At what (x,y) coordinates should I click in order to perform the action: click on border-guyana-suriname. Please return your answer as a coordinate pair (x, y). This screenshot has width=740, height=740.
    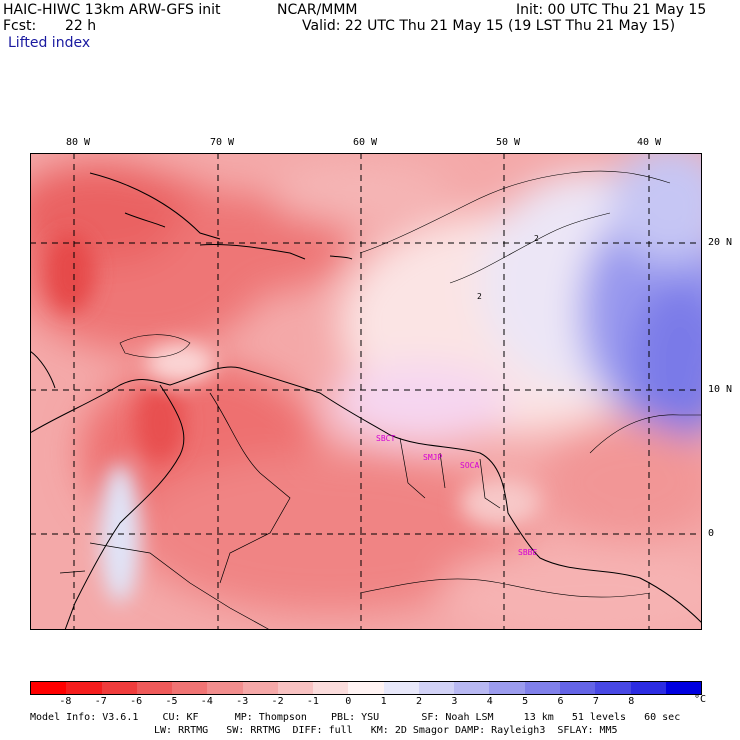
    Looking at the image, I should click on (412, 468).